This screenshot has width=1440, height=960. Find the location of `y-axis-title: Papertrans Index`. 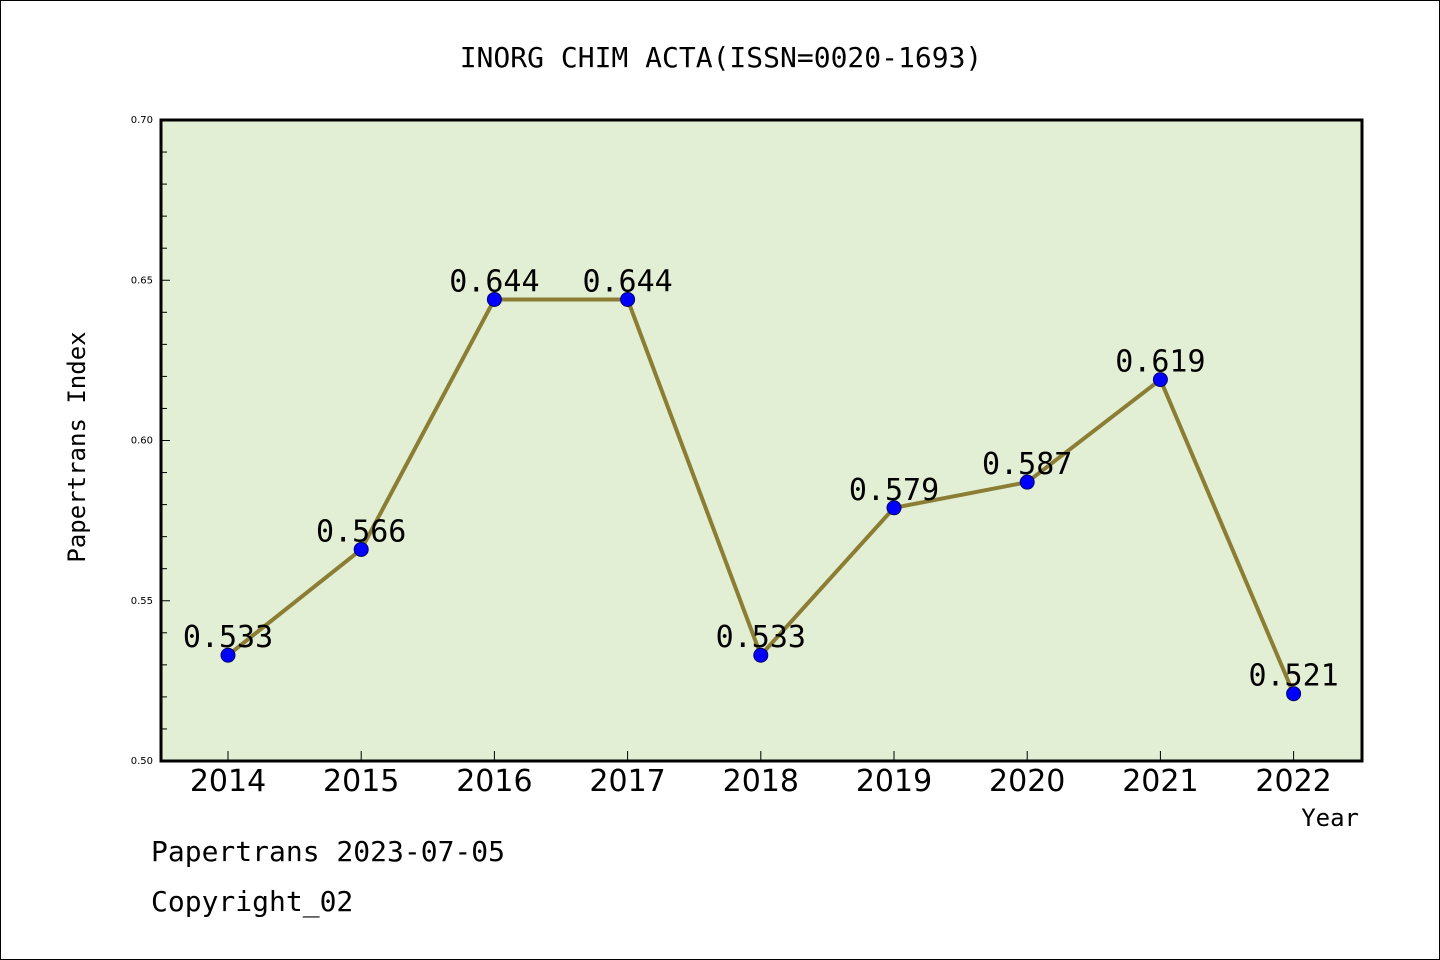

y-axis-title: Papertrans Index is located at coordinates (77, 446).